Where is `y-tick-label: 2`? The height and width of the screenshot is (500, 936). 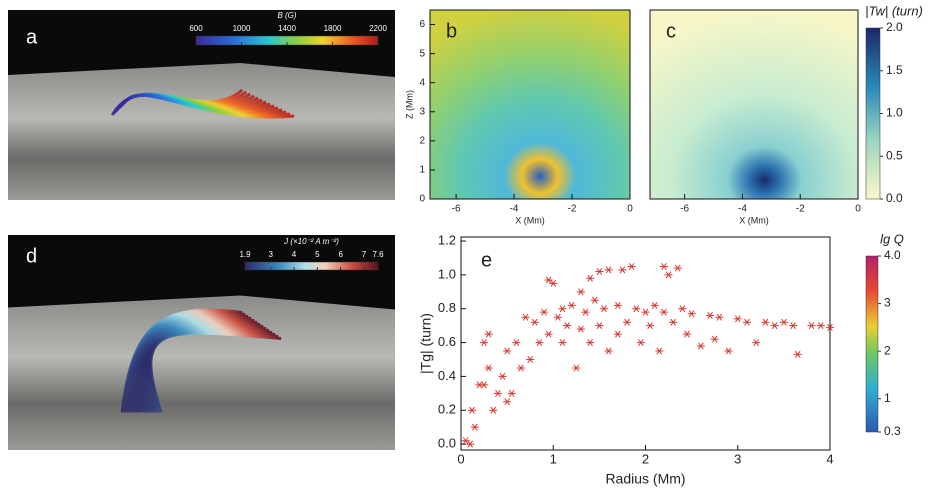
y-tick-label: 2 is located at coordinates (422, 140).